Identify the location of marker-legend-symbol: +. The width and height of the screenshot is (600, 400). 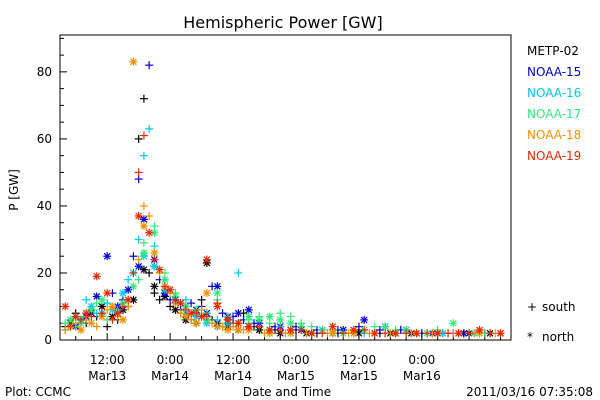
(532, 307).